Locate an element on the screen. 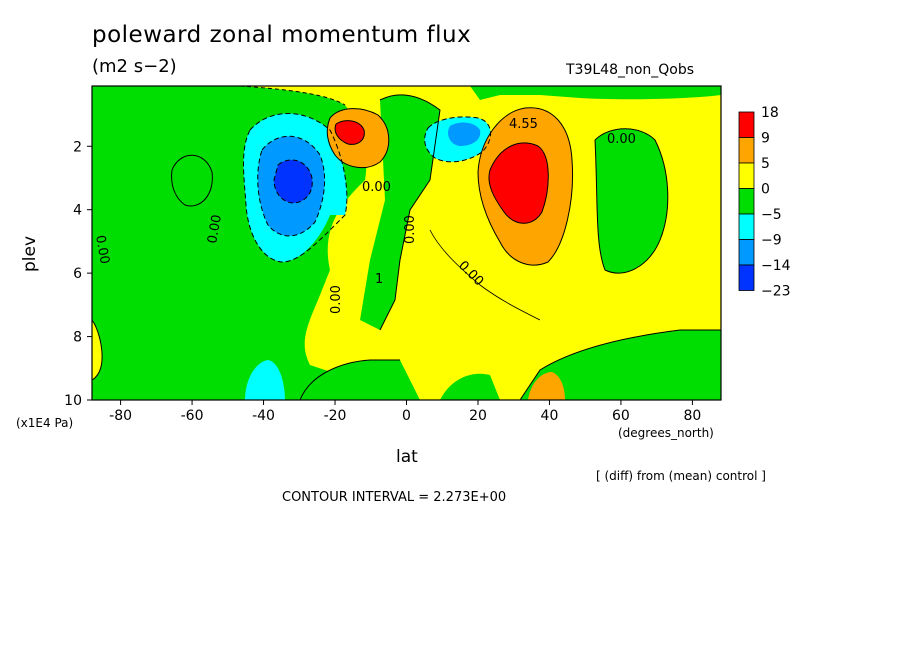 The height and width of the screenshot is (654, 904). green-region-equator is located at coordinates (400, 212).